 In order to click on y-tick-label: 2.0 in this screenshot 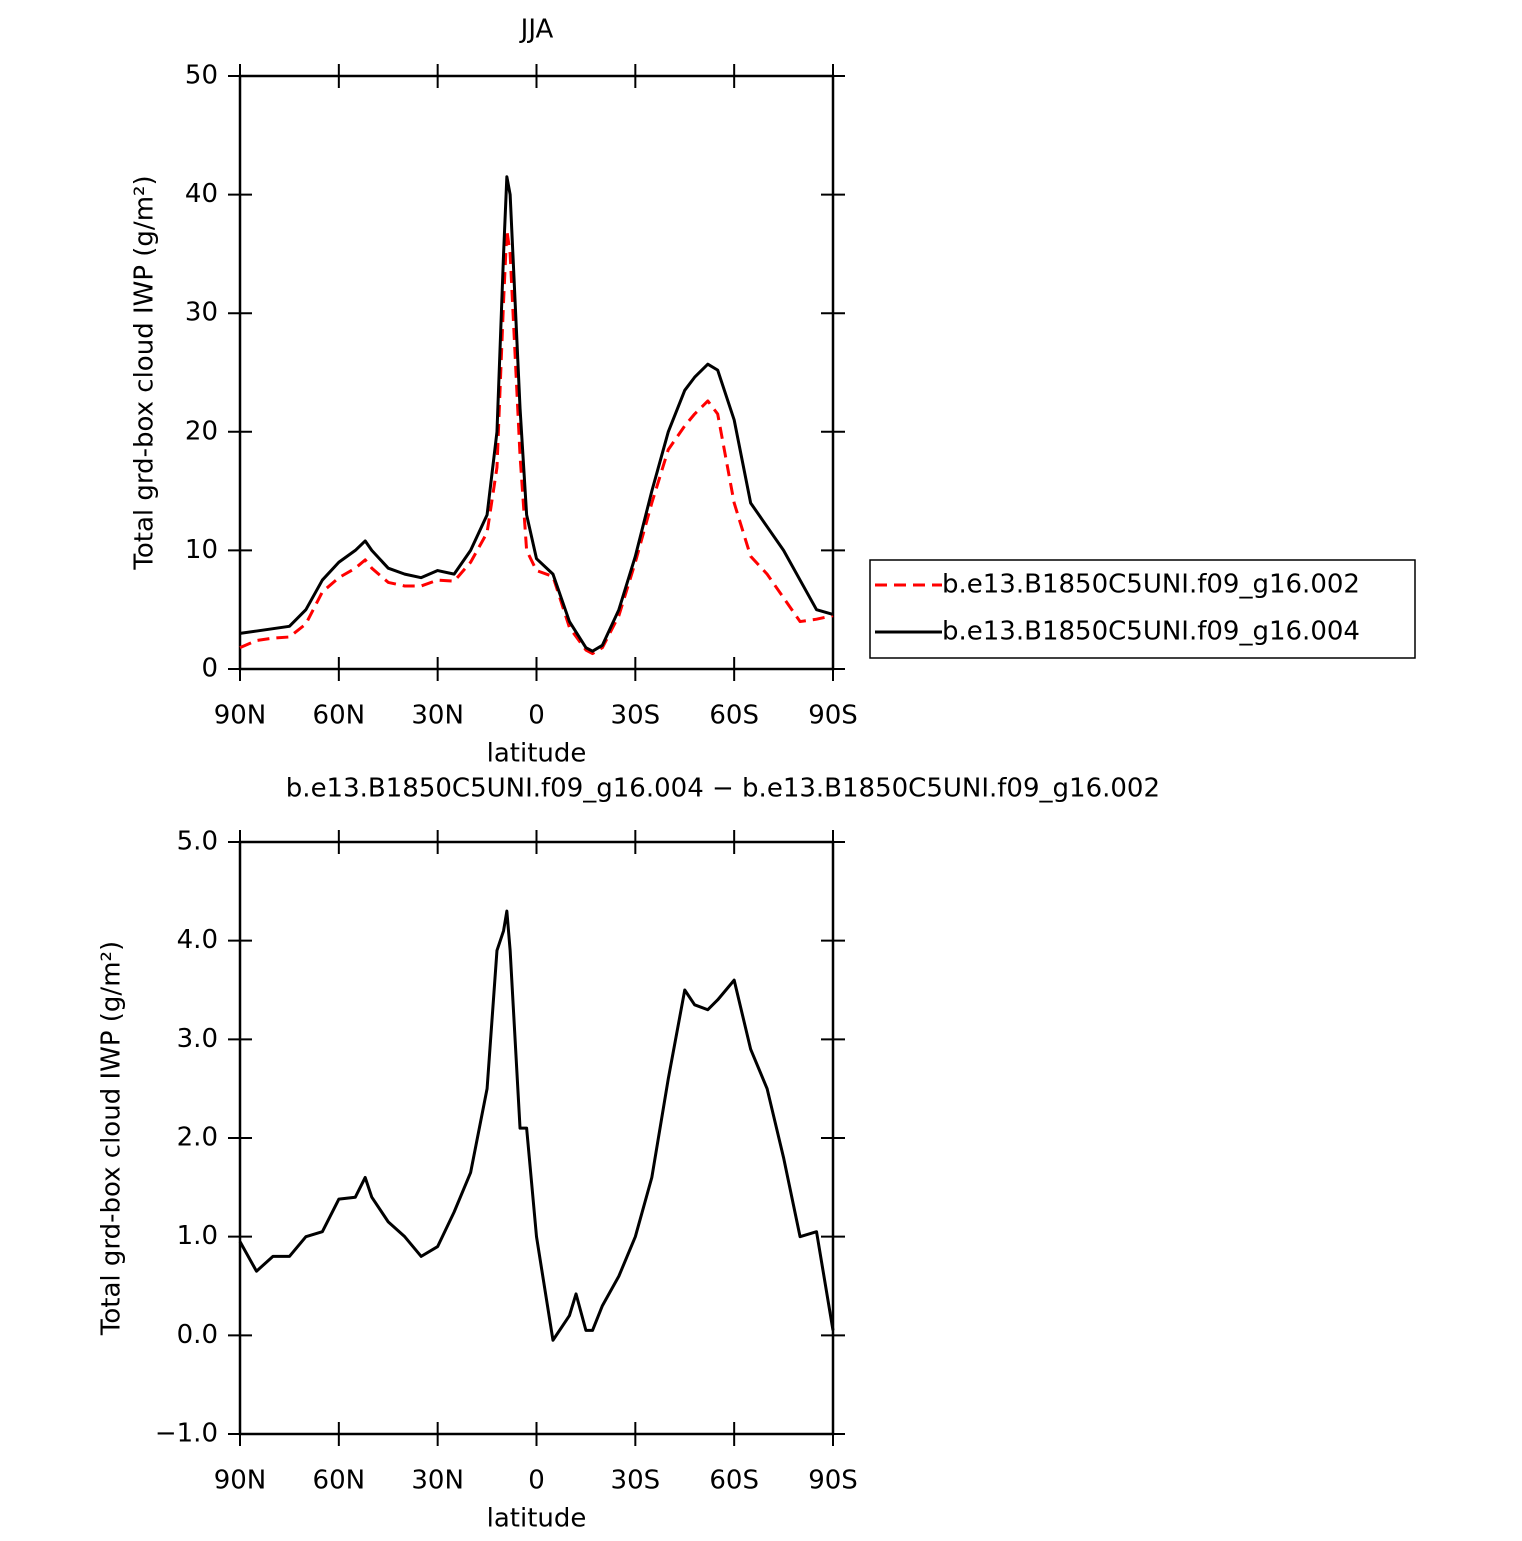, I will do `click(197, 1138)`.